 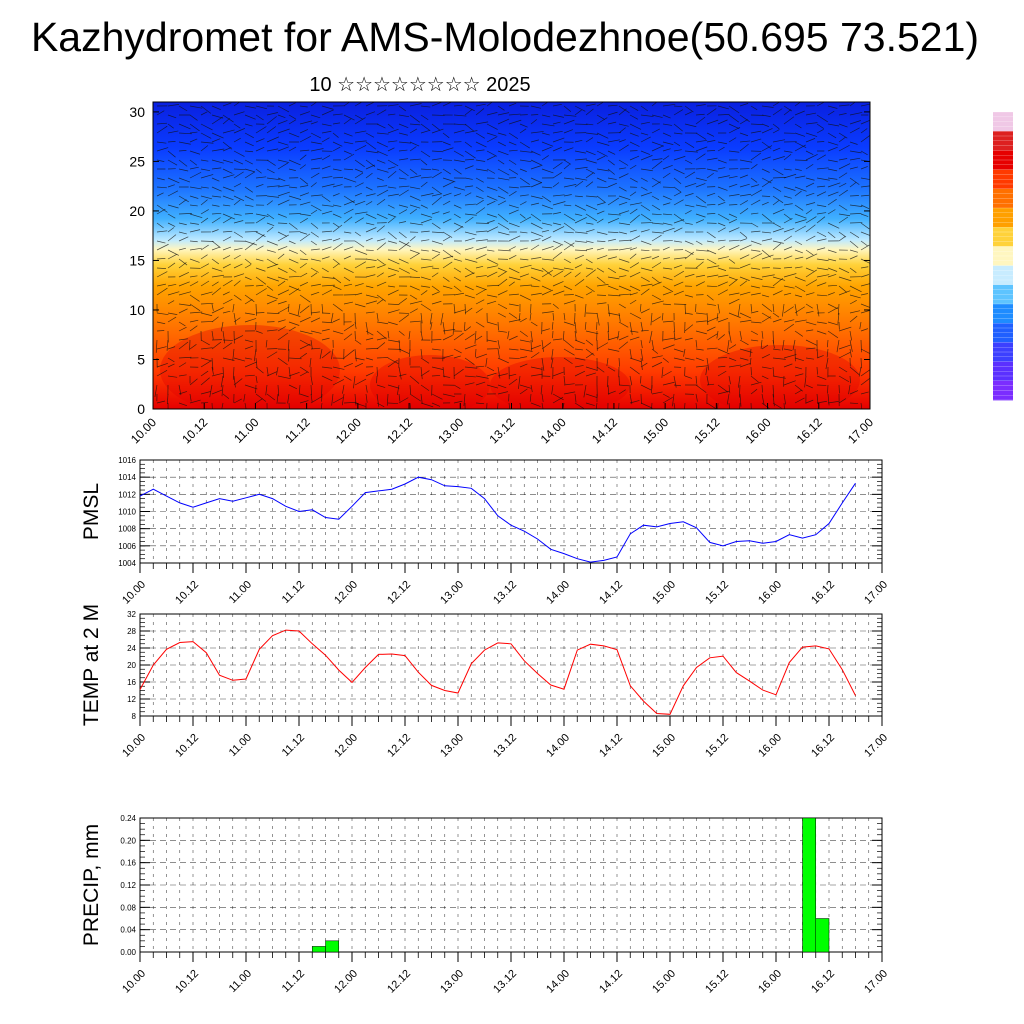 I want to click on y-tick-label: 8, so click(x=134, y=716).